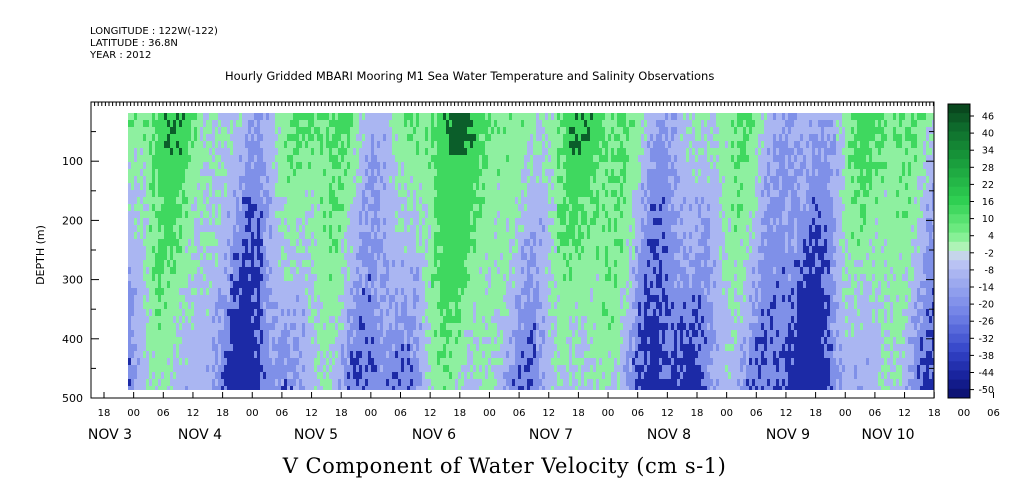 The width and height of the screenshot is (1009, 504). What do you see at coordinates (988, 151) in the screenshot?
I see `colorbar-label: 34` at bounding box center [988, 151].